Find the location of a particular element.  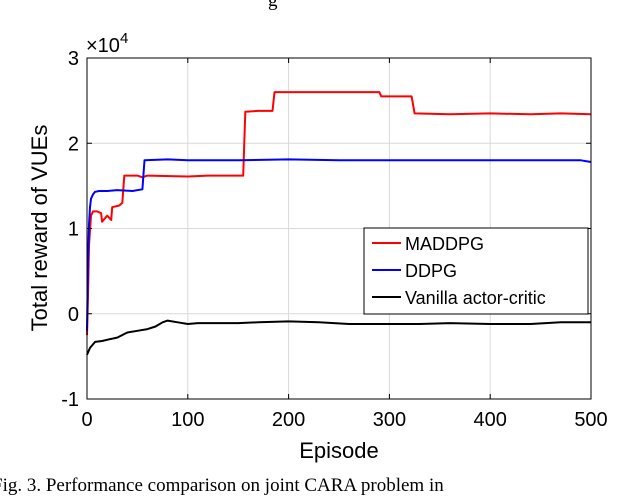

legend: MADDPG DDPG Vanilla actor-critic is located at coordinates (476, 271).